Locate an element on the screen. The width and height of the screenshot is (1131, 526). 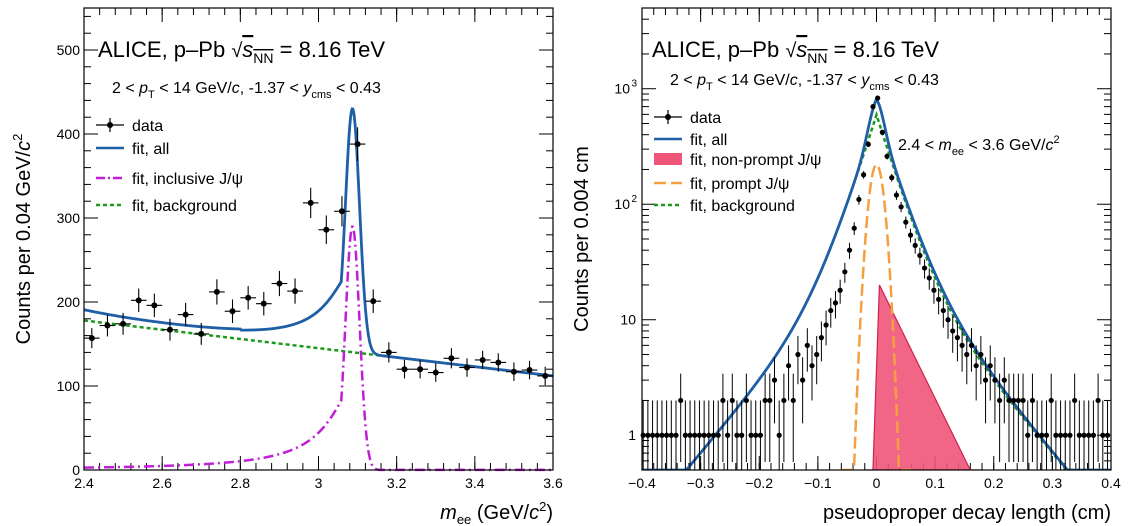
y-tick-label: 200 is located at coordinates (69, 302).